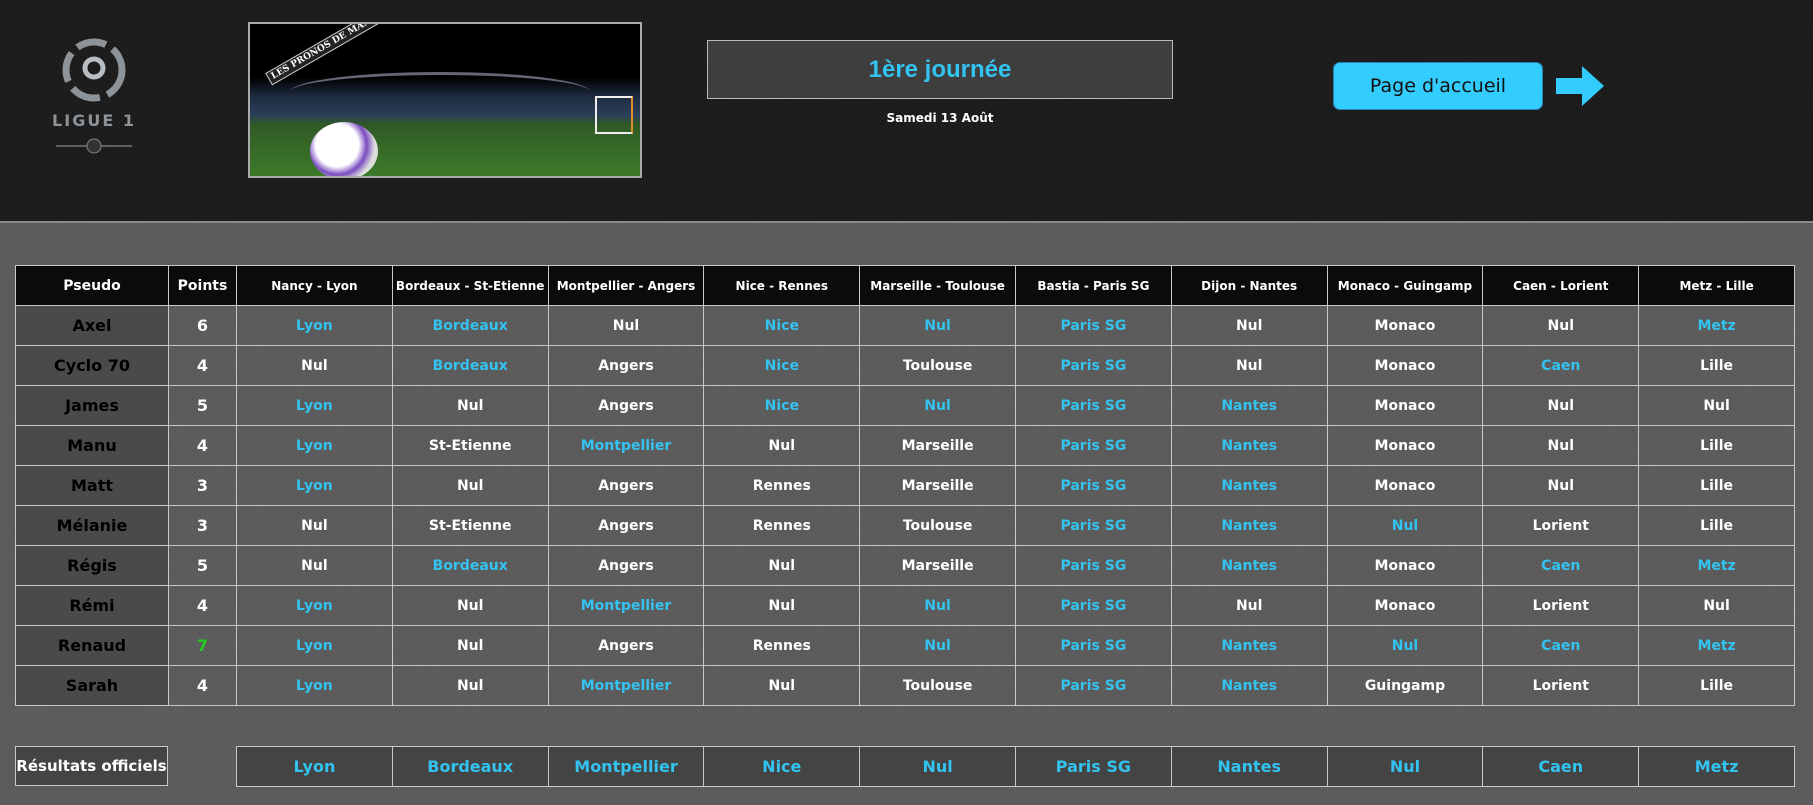 This screenshot has height=805, width=1813. What do you see at coordinates (1093, 766) in the screenshot?
I see `official-result-cell: Paris SG` at bounding box center [1093, 766].